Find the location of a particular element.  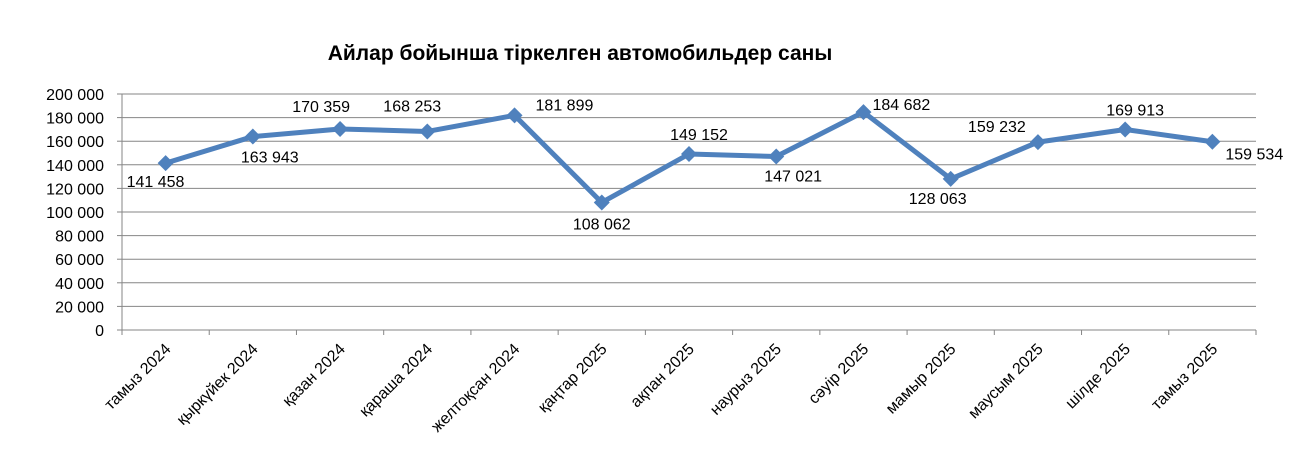

y-tick-label: 120 000 is located at coordinates (75, 189).